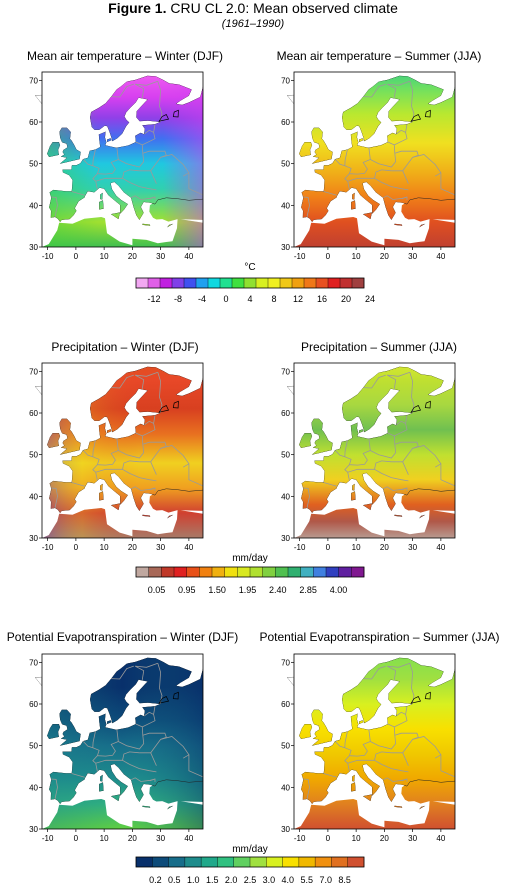  What do you see at coordinates (339, 590) in the screenshot?
I see `colorbar-label: 4.00` at bounding box center [339, 590].